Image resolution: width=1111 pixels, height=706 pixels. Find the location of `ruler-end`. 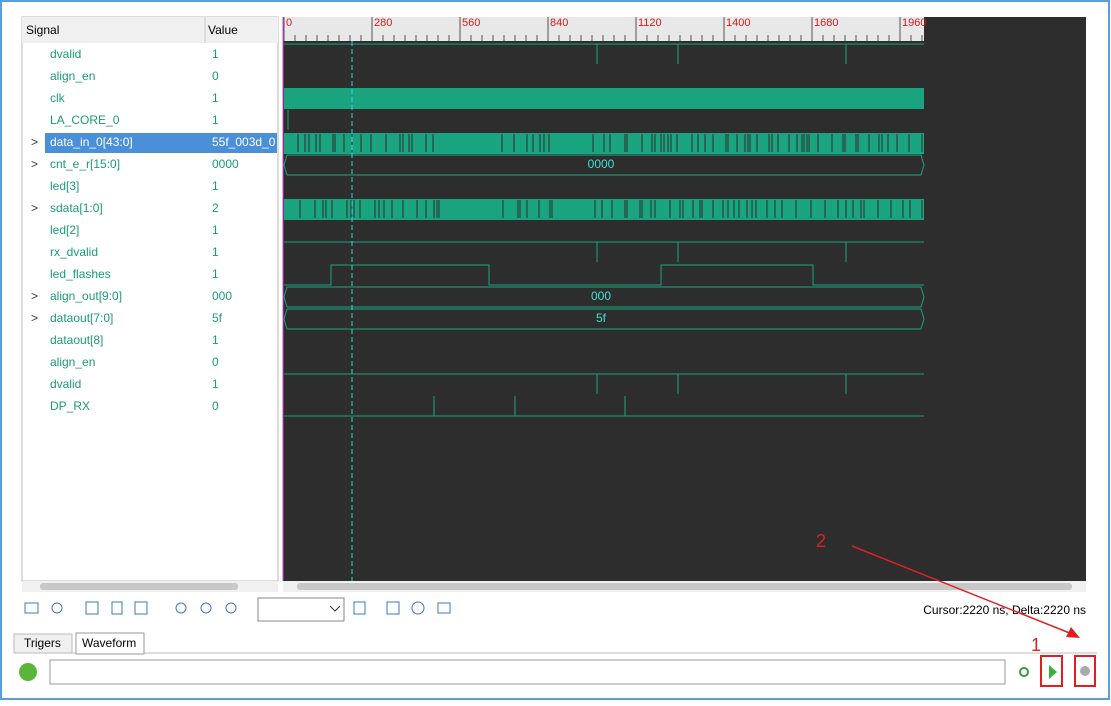

ruler-end is located at coordinates (1005, 29).